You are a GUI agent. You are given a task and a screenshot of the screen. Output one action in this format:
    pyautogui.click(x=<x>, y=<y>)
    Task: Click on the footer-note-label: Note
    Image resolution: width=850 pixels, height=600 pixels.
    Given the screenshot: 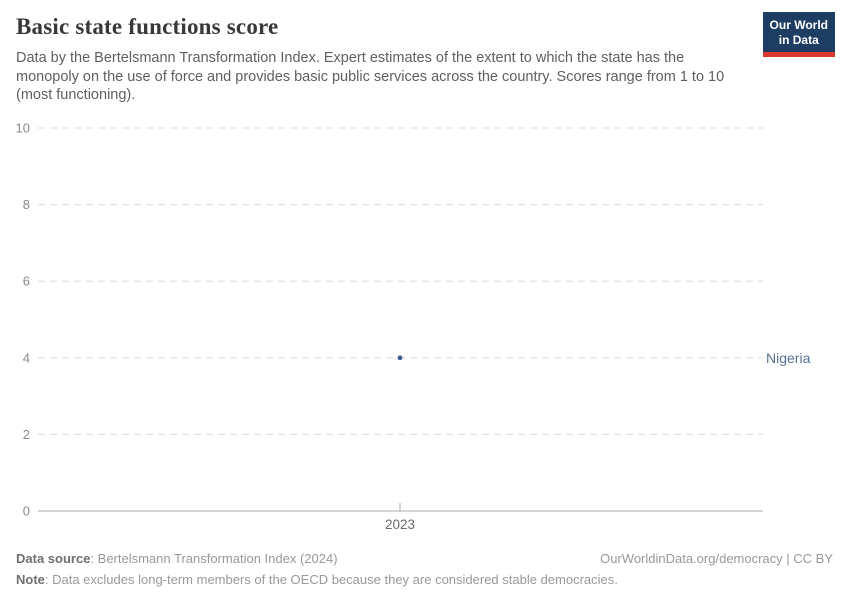 What is the action you would take?
    pyautogui.click(x=30, y=579)
    